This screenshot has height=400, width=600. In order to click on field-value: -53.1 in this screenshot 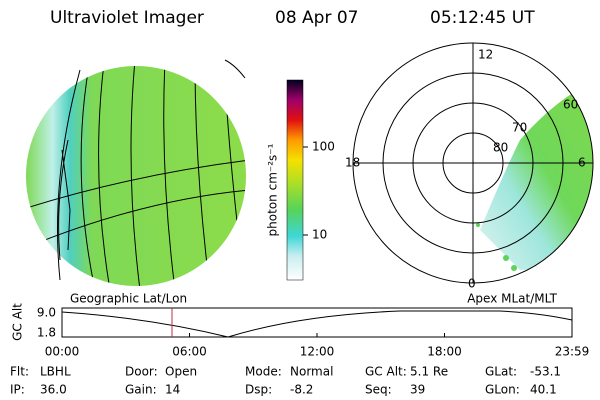, I will do `click(545, 372)`.